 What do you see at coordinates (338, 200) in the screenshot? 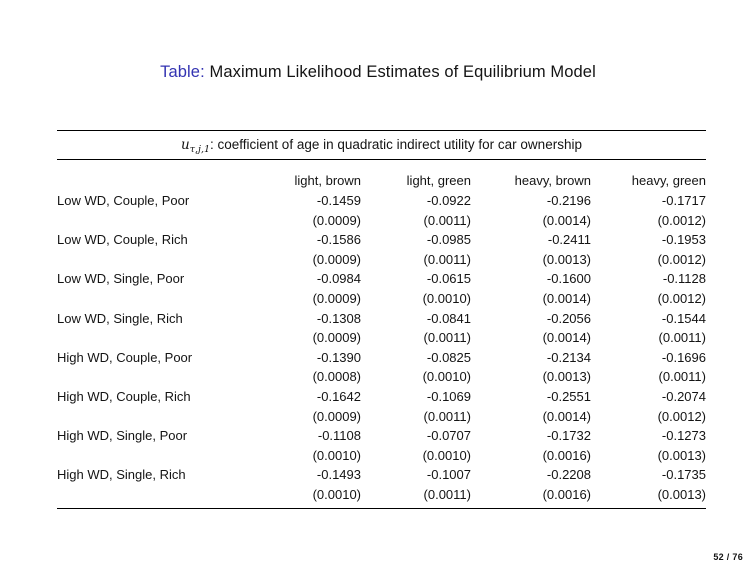
I see `estimate-cell: -0.1459` at bounding box center [338, 200].